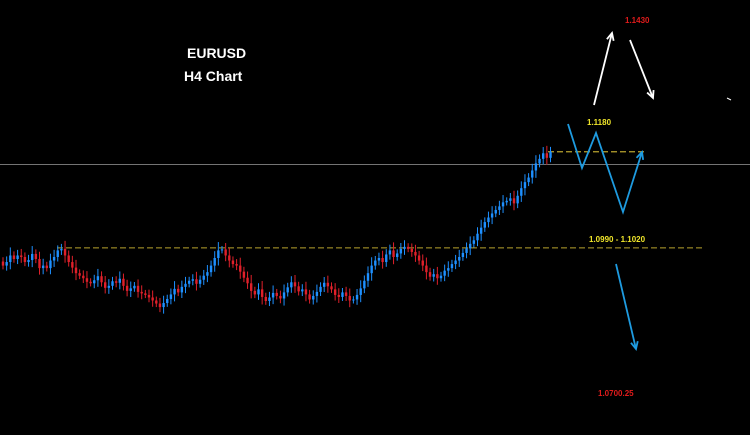 This screenshot has height=435, width=750. What do you see at coordinates (640, 155) in the screenshot?
I see `range-zigzag-arrow-head` at bounding box center [640, 155].